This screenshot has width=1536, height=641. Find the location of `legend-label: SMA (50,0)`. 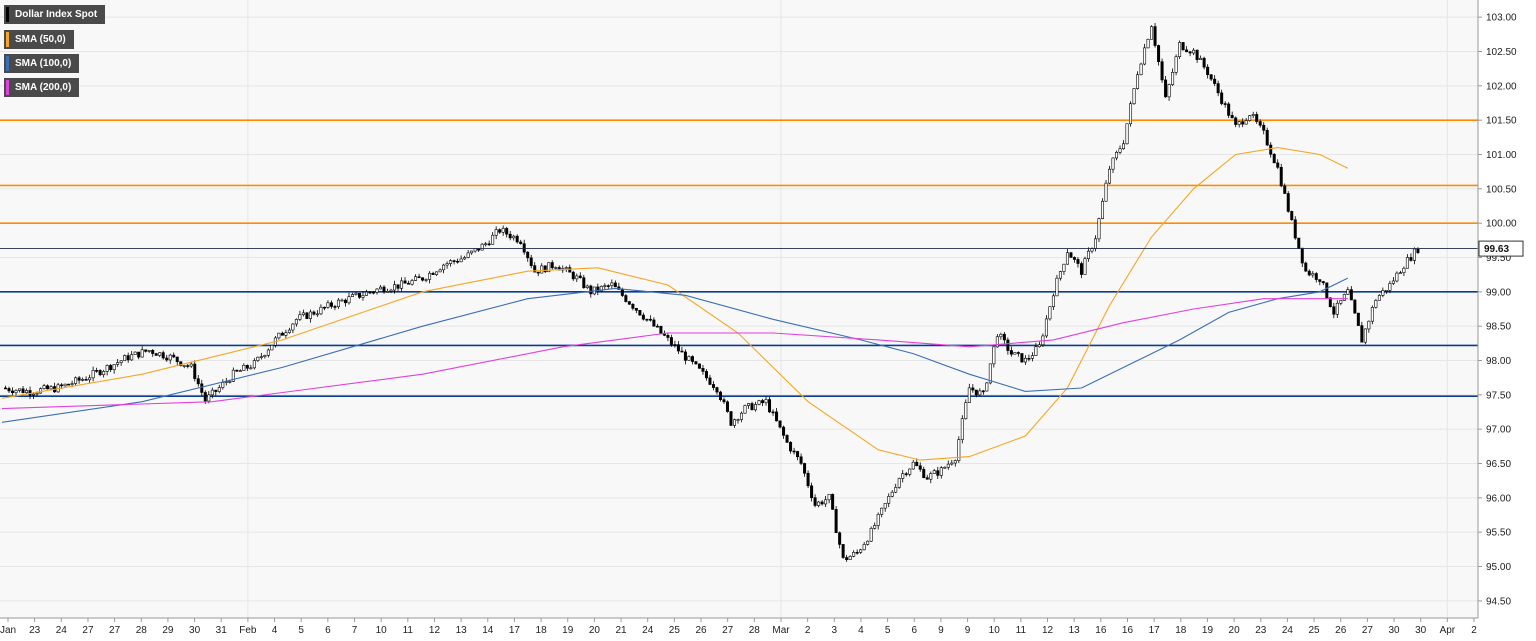

legend-label: SMA (50,0) is located at coordinates (40, 39).